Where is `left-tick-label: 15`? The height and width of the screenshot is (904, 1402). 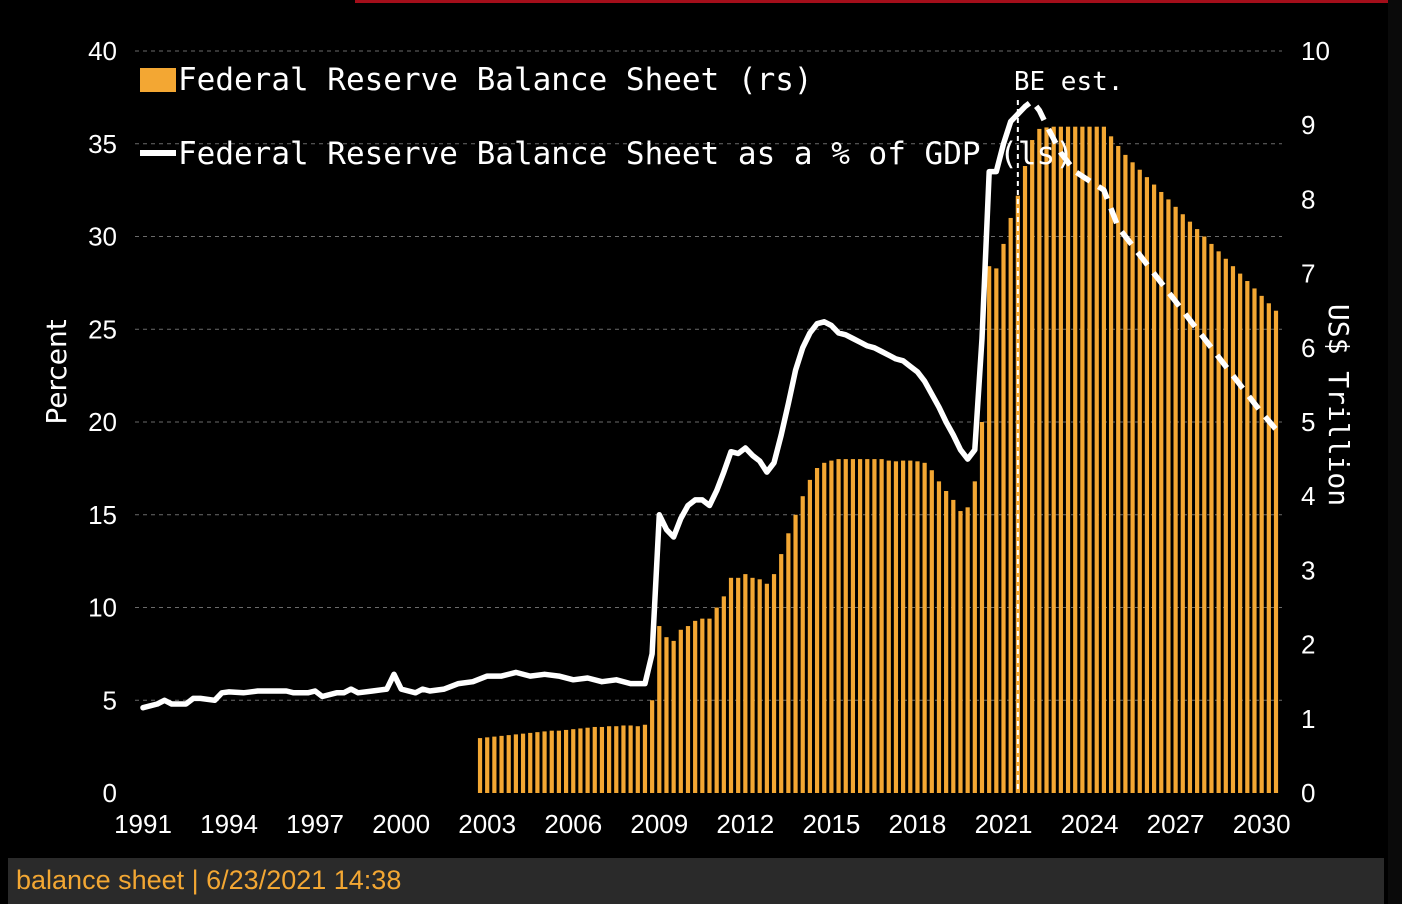 left-tick-label: 15 is located at coordinates (102, 515).